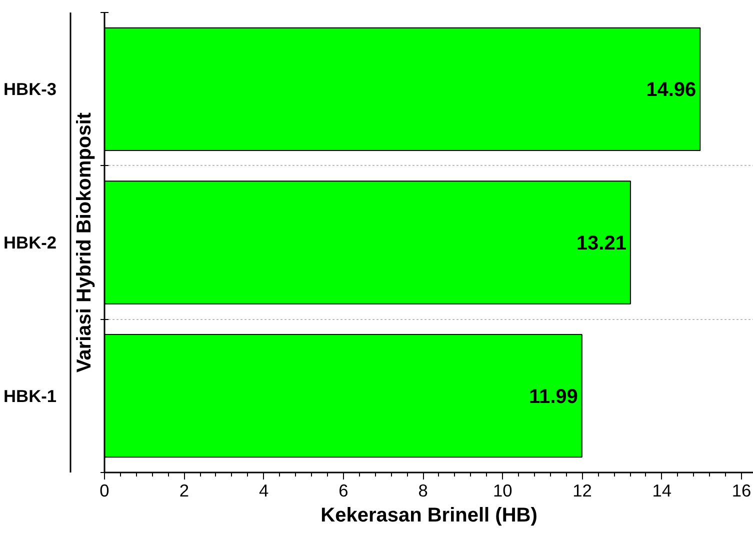 This screenshot has width=753, height=542. Describe the element at coordinates (742, 490) in the screenshot. I see `x-tick-label: 16` at that location.